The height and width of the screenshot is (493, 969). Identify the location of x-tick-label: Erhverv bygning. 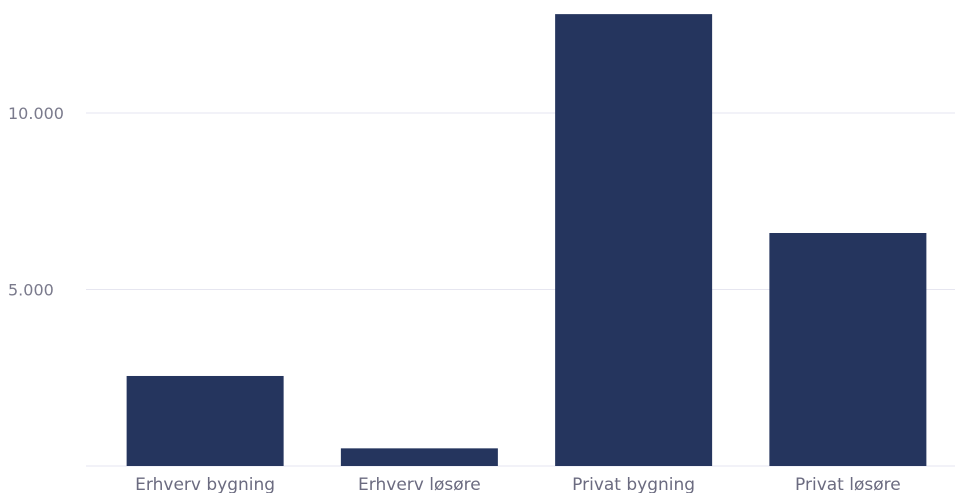
(205, 484).